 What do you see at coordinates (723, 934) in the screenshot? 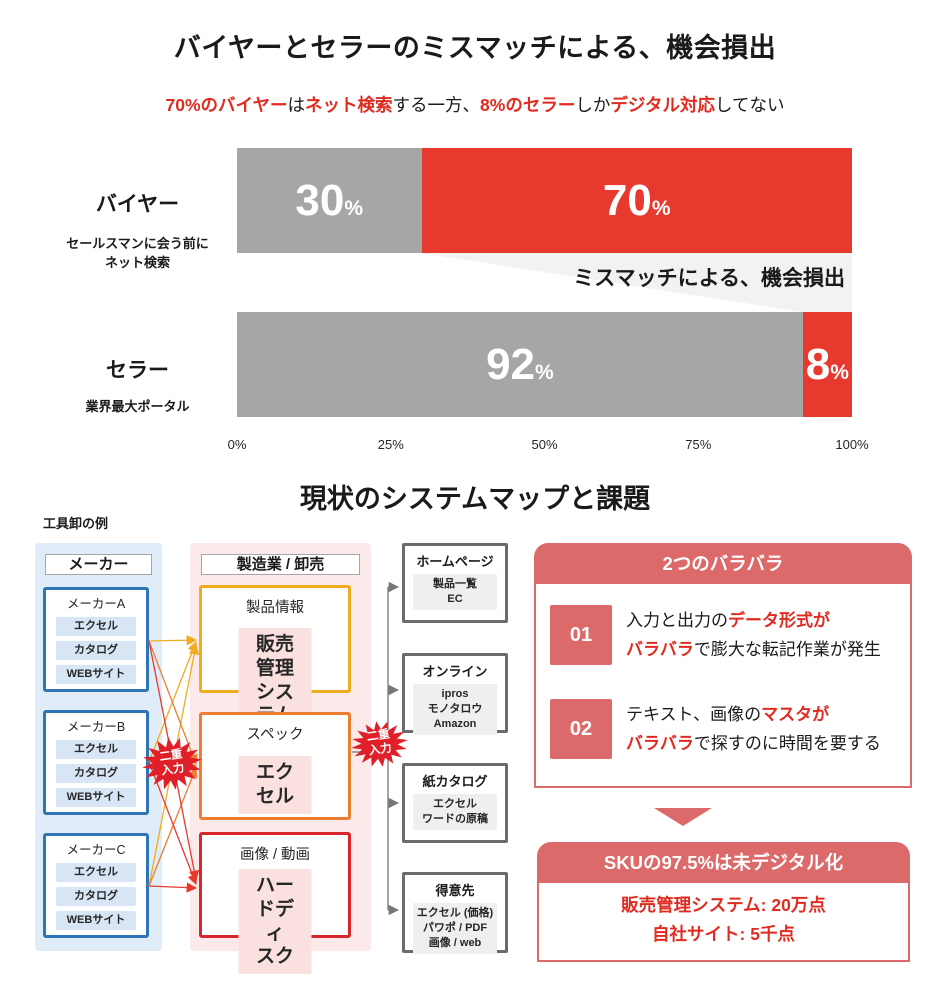
I see `sku-line: 自社サイト: 5千点` at bounding box center [723, 934].